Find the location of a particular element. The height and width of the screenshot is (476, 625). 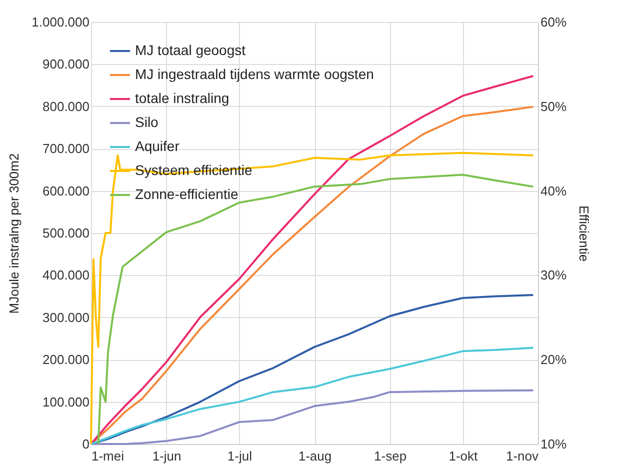

legend-label: Zonne-efficientie is located at coordinates (186, 194).